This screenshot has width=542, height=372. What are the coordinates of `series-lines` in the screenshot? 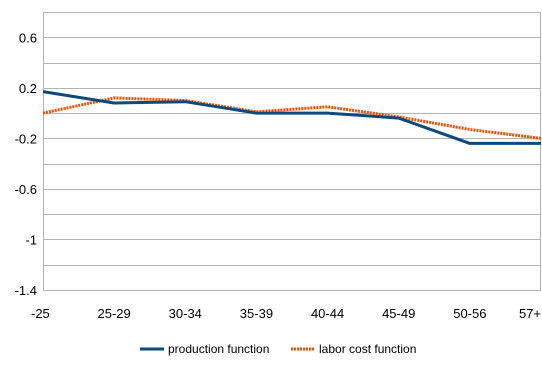 It's located at (292, 117).